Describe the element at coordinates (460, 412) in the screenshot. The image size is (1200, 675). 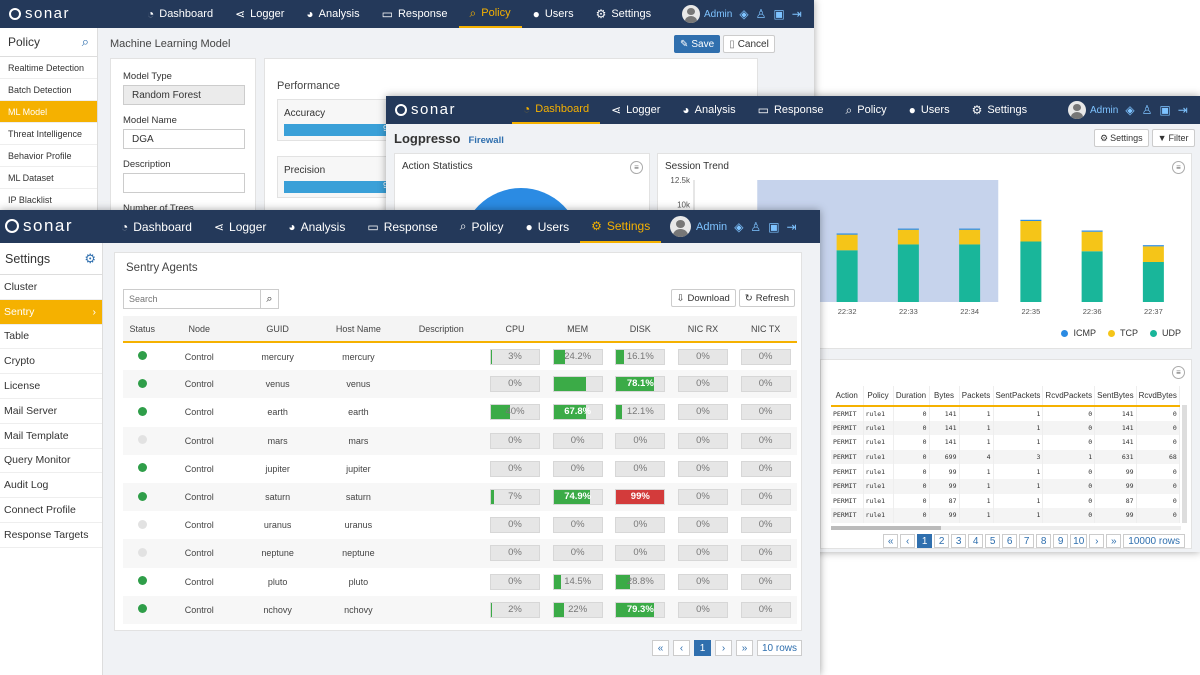
I see `table-row: Control earth earth 40% 67.8% 12.1% 0% 0%` at that location.